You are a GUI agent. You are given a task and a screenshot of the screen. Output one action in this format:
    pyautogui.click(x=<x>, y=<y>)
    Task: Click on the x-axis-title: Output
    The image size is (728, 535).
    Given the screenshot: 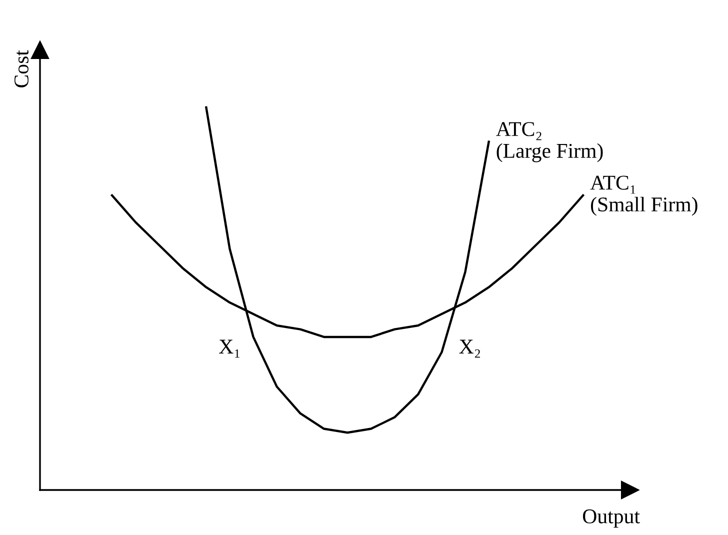 What is the action you would take?
    pyautogui.click(x=611, y=518)
    